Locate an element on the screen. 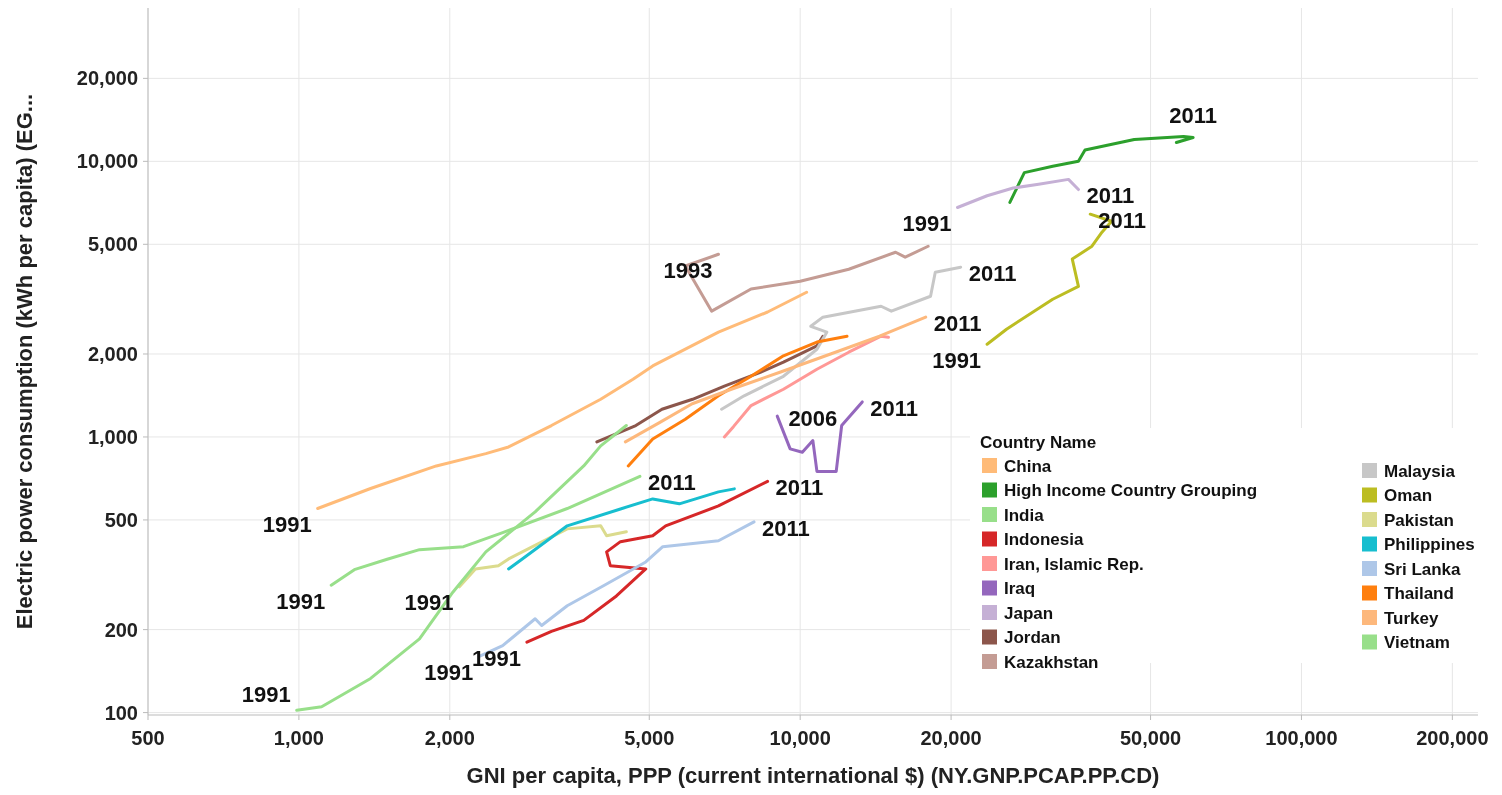  x-tick-label: 10,000 is located at coordinates (800, 738).